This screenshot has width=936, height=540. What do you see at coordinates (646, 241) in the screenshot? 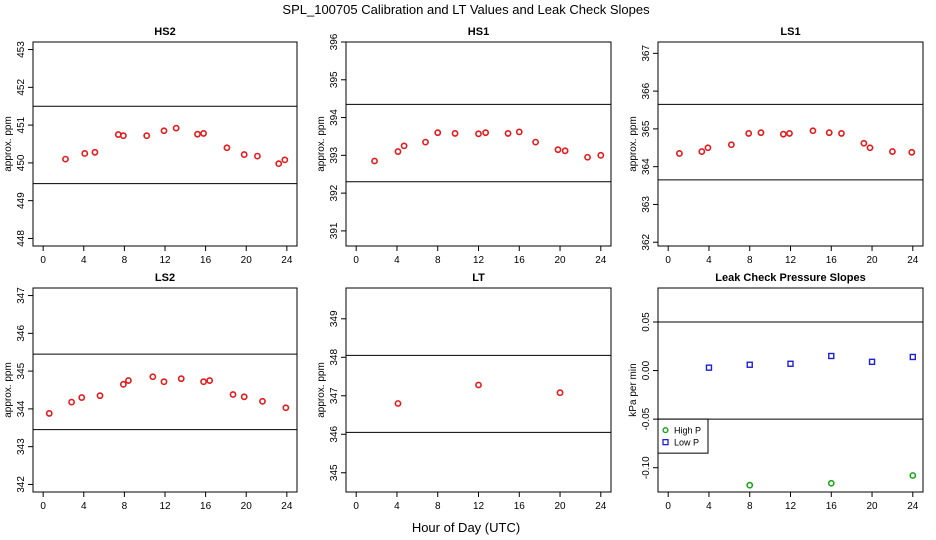
I see `y-tick-label: 362` at bounding box center [646, 241].